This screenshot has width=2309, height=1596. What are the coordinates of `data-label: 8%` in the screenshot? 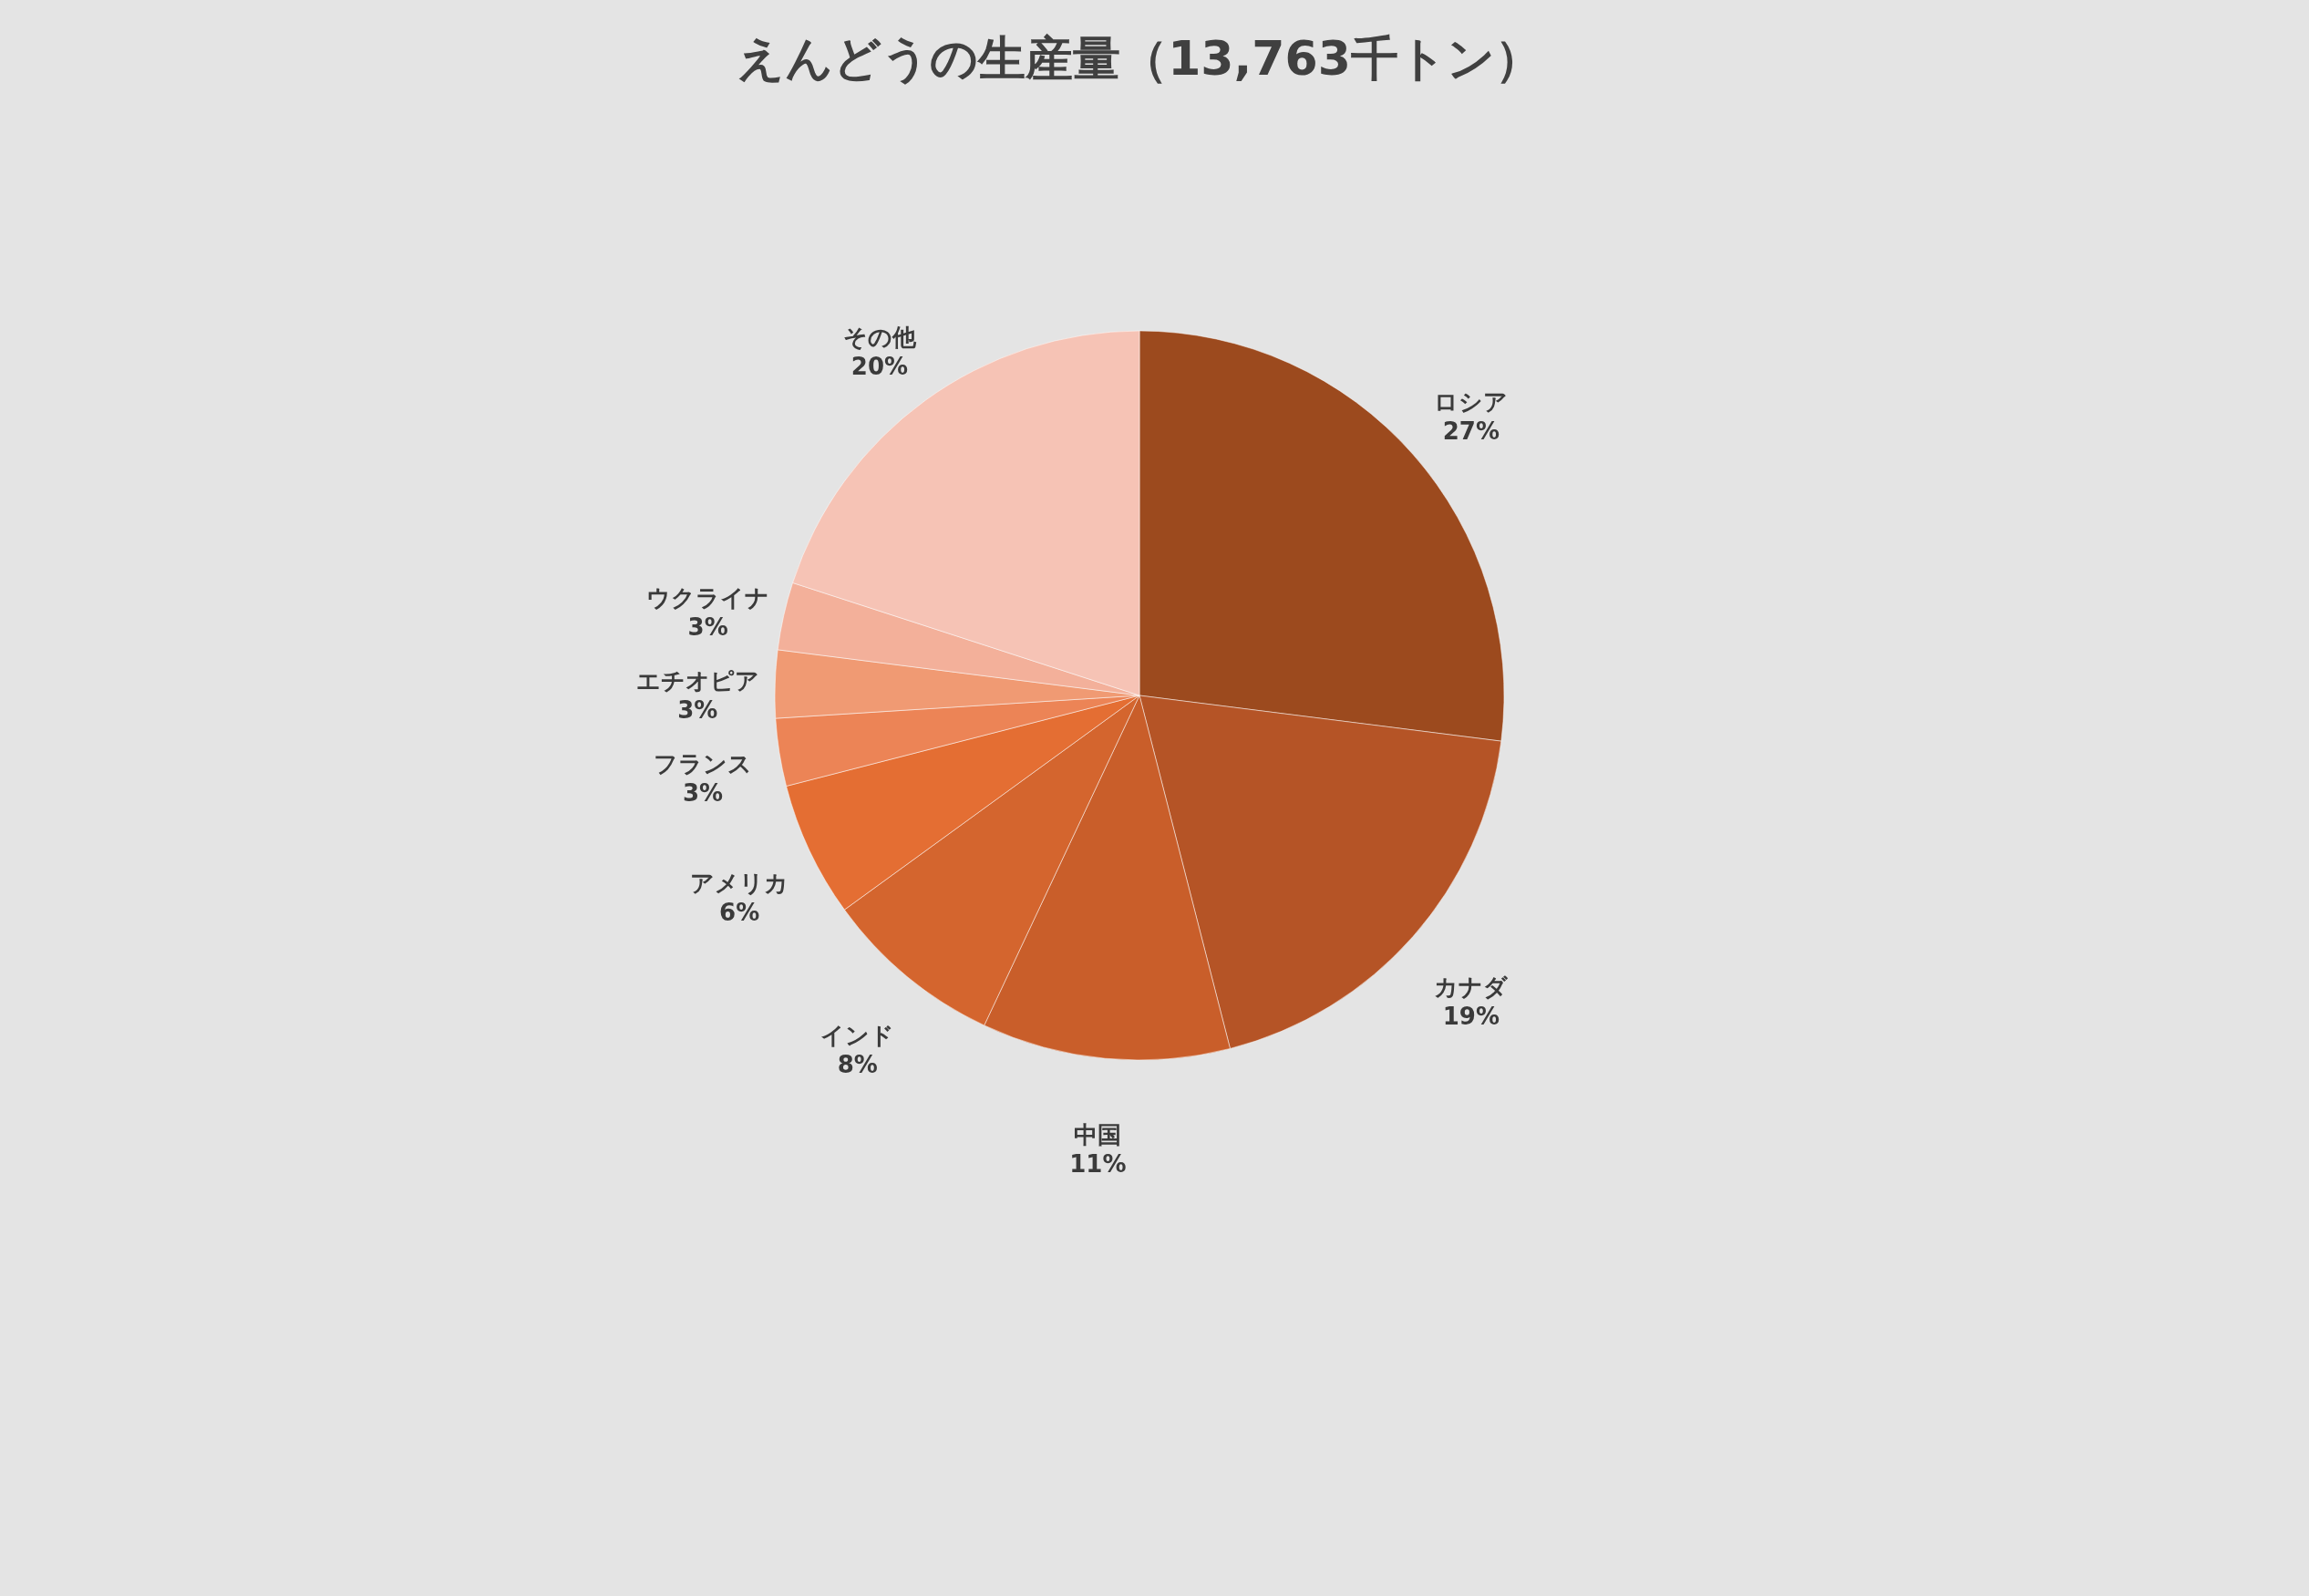 It's located at (857, 1064).